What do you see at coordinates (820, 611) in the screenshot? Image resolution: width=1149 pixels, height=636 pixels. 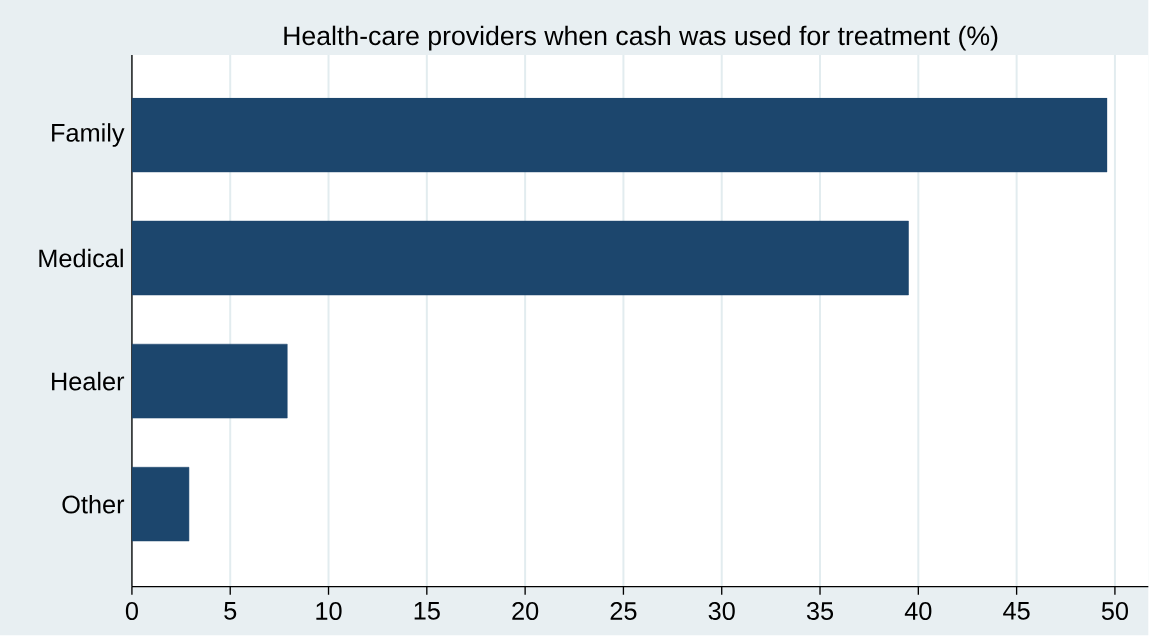 I see `x-tick-label: 35` at bounding box center [820, 611].